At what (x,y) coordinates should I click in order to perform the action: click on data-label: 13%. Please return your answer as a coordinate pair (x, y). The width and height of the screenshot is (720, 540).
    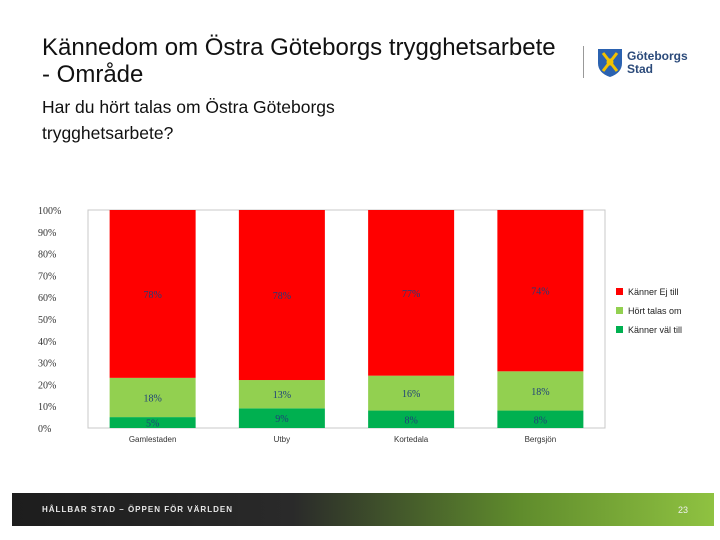
    Looking at the image, I should click on (282, 395).